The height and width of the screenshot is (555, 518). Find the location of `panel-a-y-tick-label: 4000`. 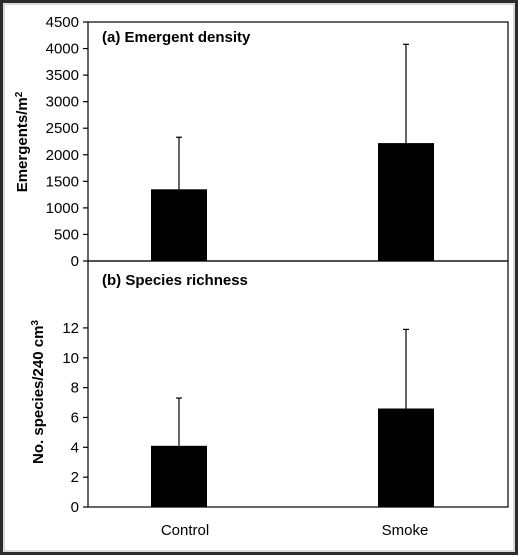

panel-a-y-tick-label: 4000 is located at coordinates (62, 49).